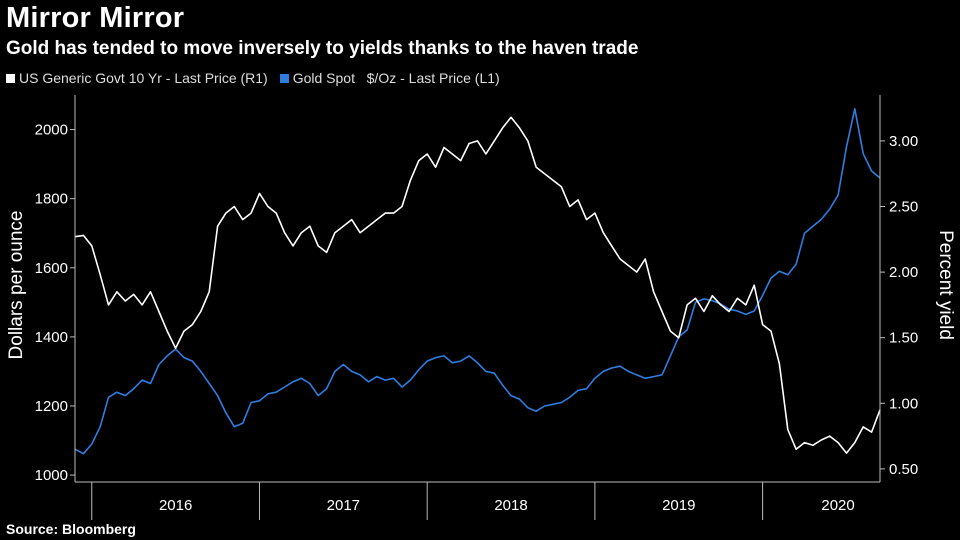 The image size is (960, 540). What do you see at coordinates (427, 501) in the screenshot?
I see `grid-layer` at bounding box center [427, 501].